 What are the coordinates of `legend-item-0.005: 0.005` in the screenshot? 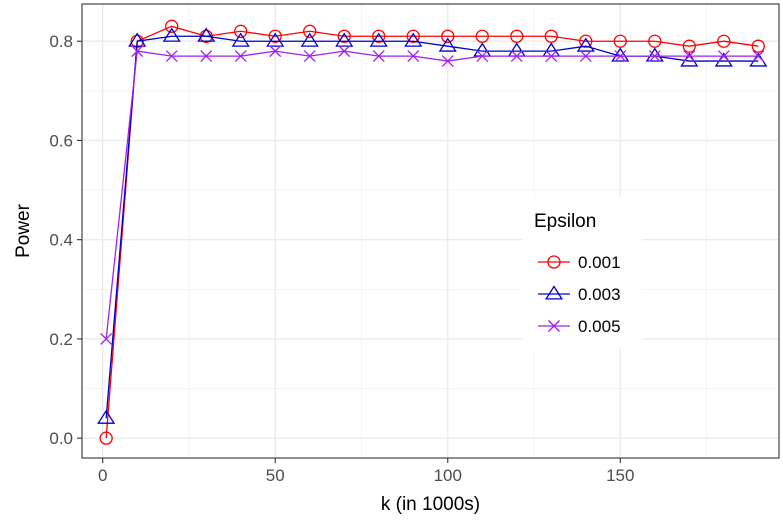 It's located at (579, 326).